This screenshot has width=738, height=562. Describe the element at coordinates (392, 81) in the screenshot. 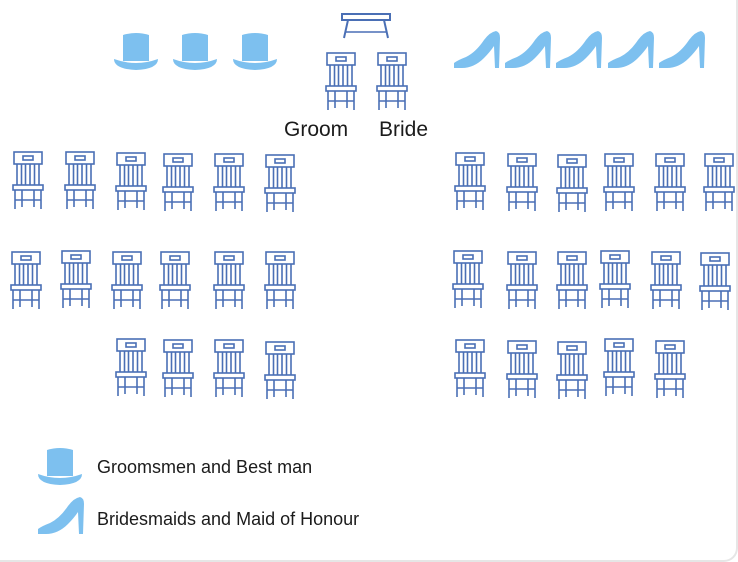

I see `bride-chair-icon` at that location.